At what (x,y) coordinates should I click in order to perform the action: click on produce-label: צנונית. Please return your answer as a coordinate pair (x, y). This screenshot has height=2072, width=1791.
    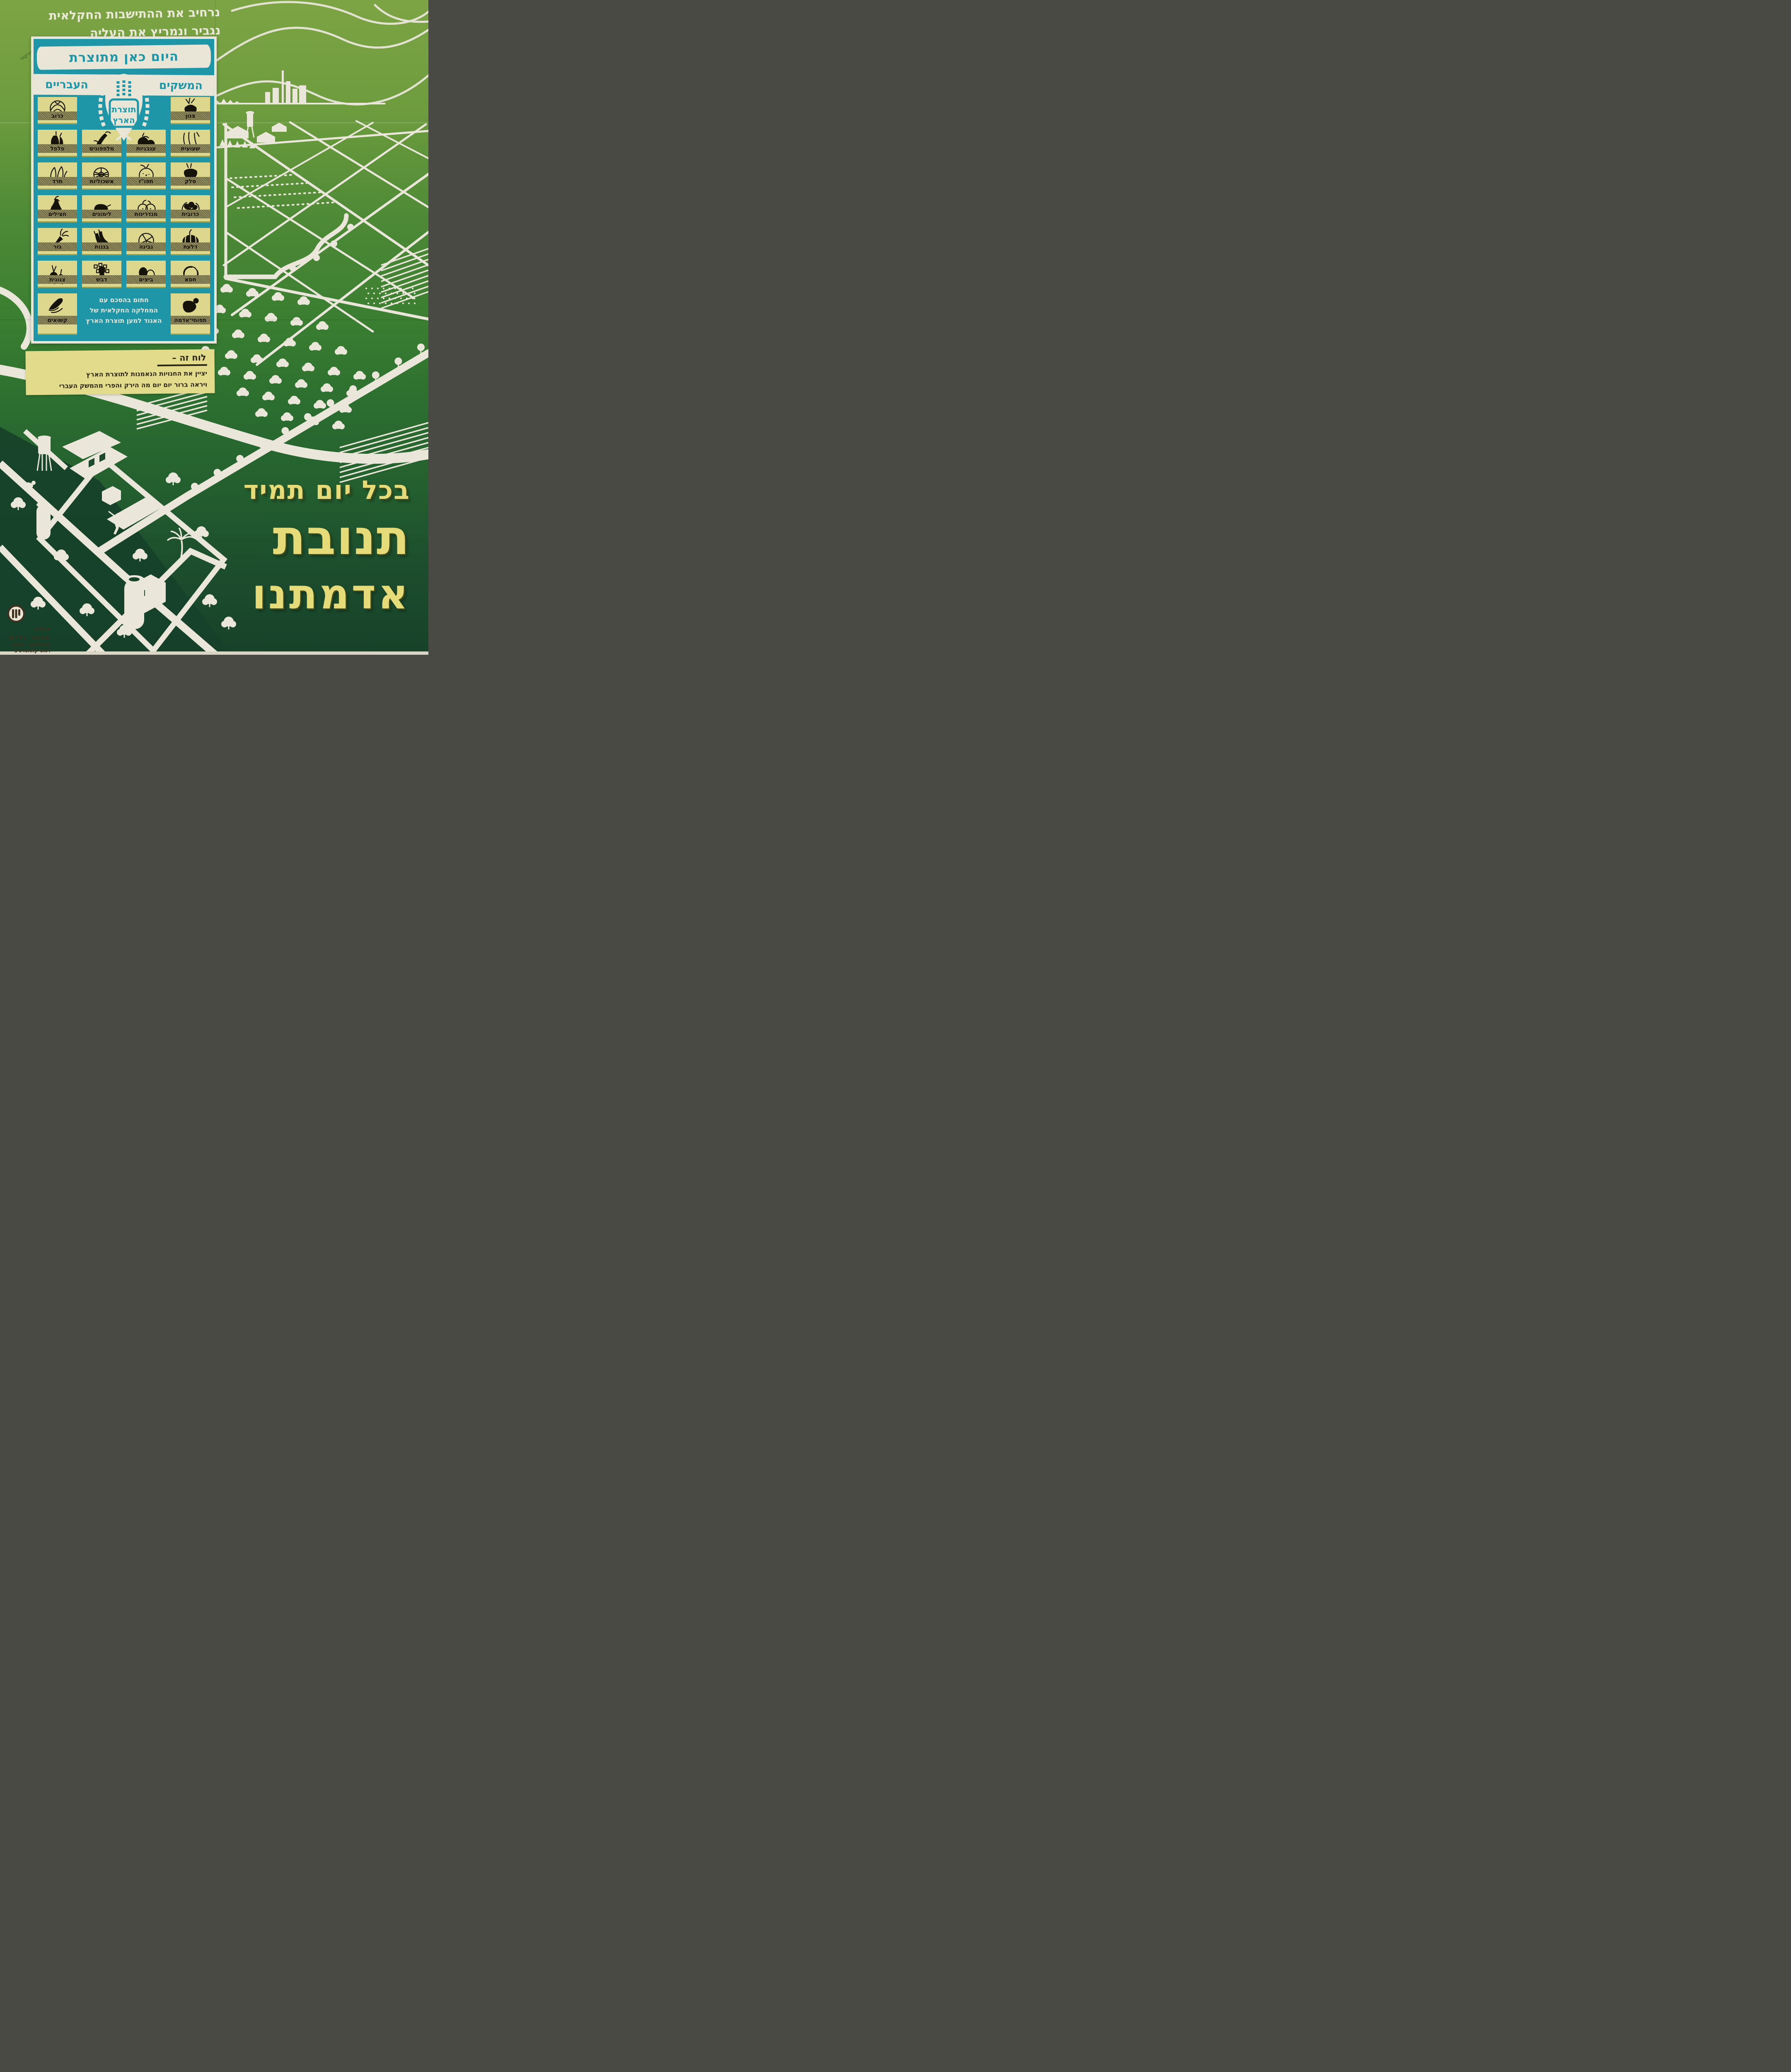
    Looking at the image, I should click on (57, 279).